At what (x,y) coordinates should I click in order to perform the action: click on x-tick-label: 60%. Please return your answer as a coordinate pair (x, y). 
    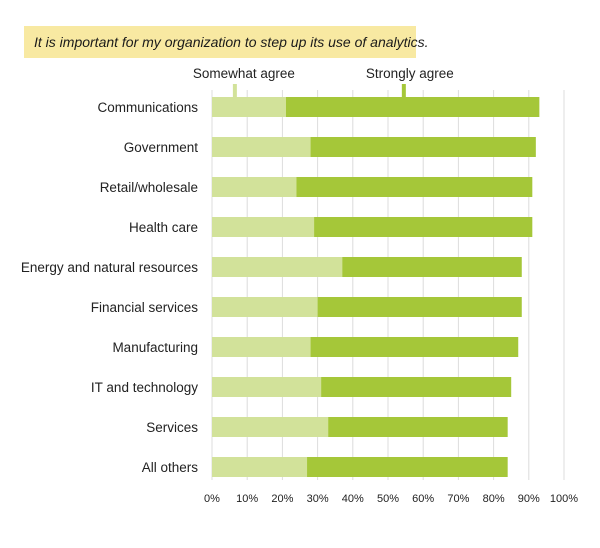
    Looking at the image, I should click on (423, 499).